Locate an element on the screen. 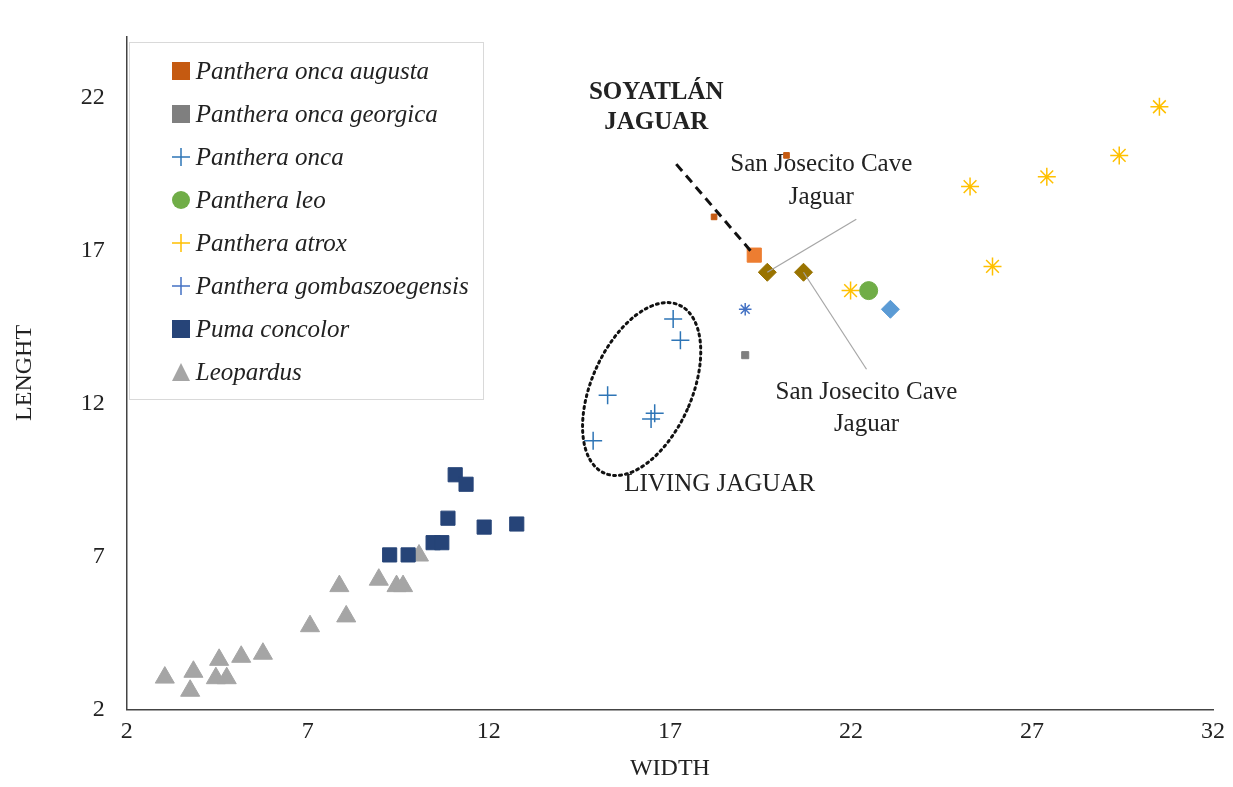 The width and height of the screenshot is (1233, 787). legend-label: Panthera gombaszoegensis is located at coordinates (332, 285).